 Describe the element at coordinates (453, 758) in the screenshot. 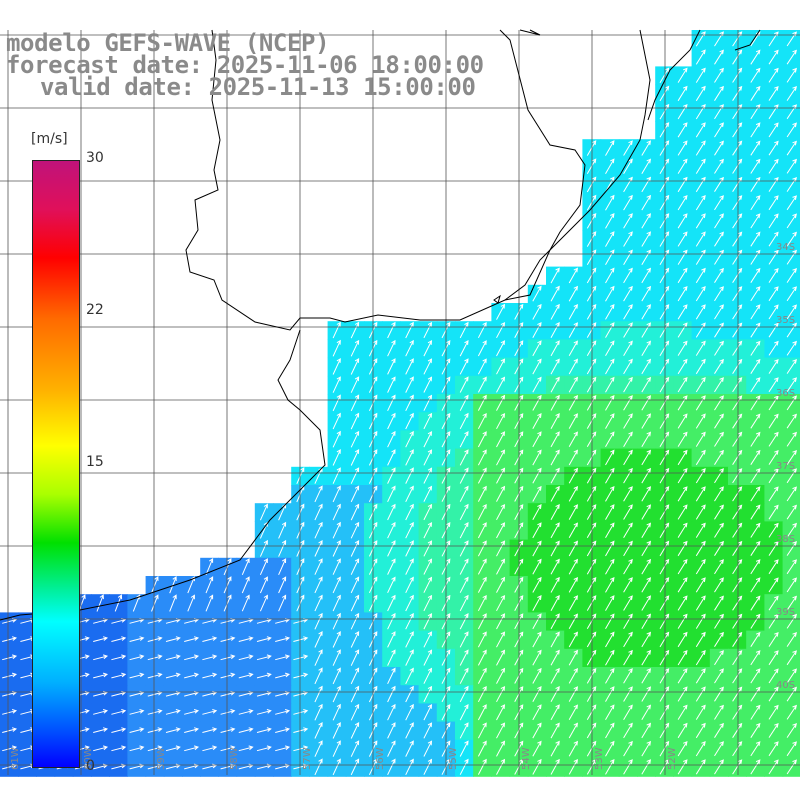

I see `longitude-label: 55W` at that location.